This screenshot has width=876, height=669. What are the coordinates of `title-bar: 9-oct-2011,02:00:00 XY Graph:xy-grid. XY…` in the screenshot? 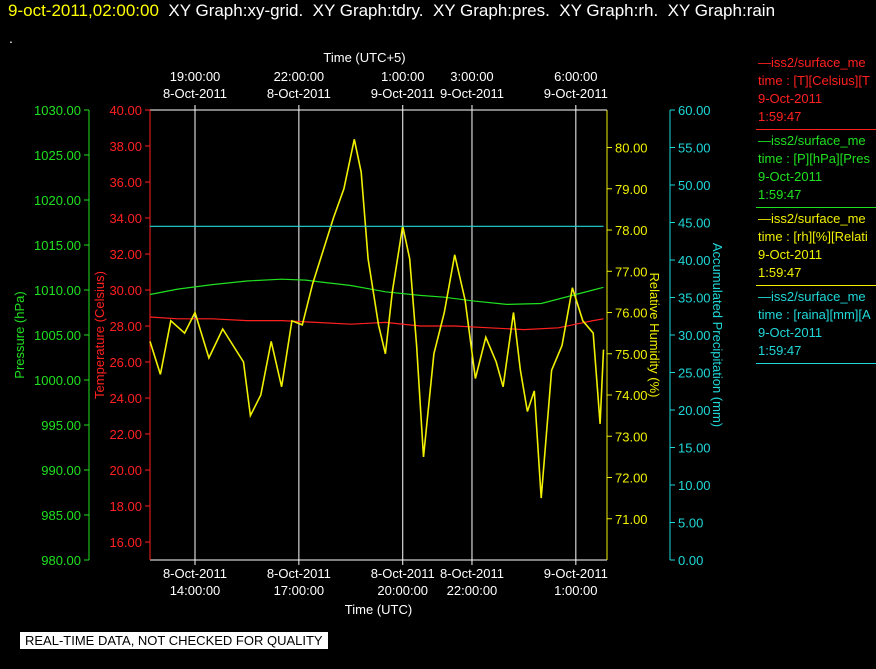 It's located at (391, 11).